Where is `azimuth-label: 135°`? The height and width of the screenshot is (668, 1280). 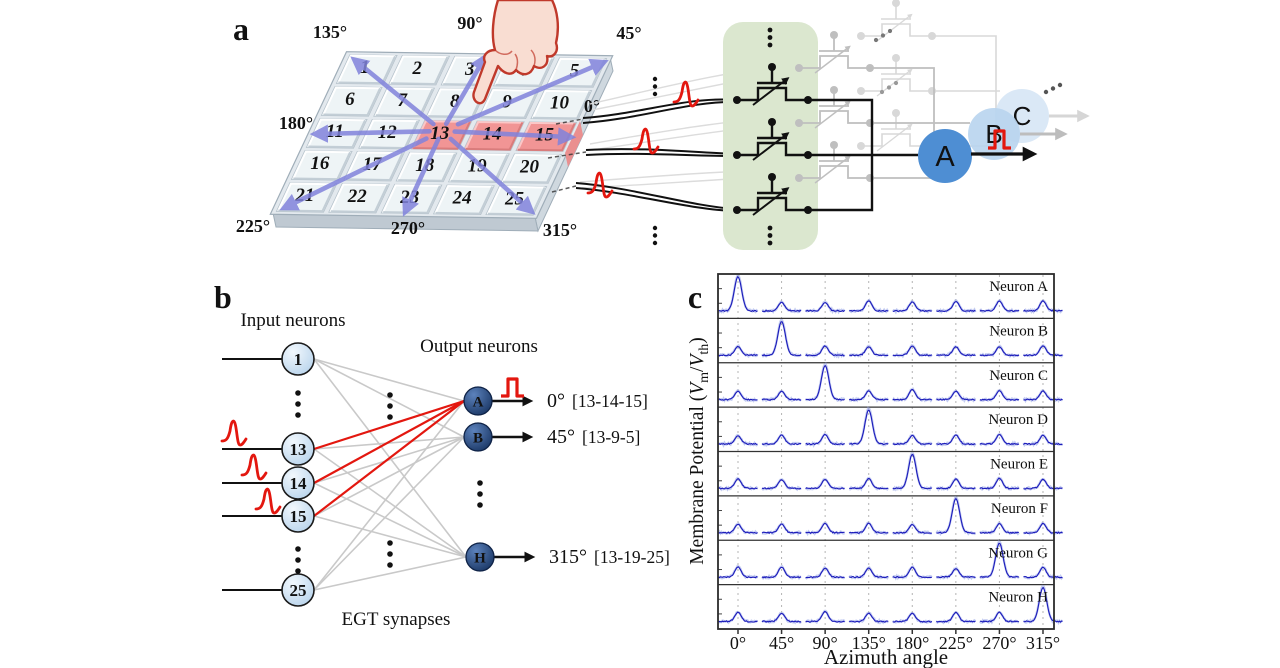
azimuth-label: 135° is located at coordinates (330, 32).